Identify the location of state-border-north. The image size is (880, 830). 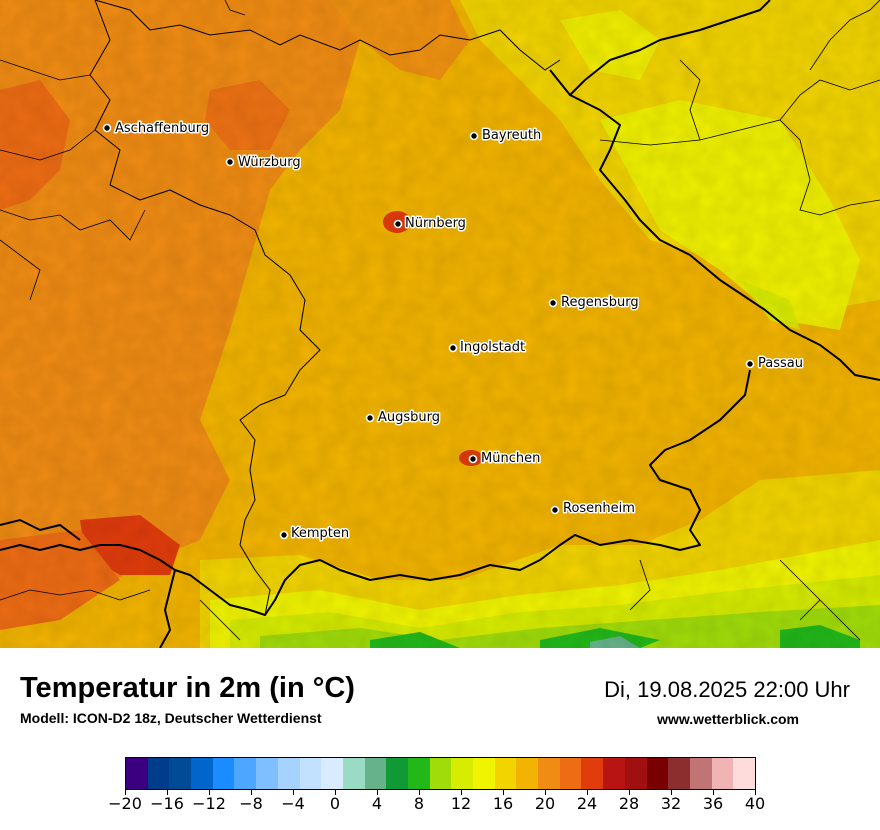
(327, 35).